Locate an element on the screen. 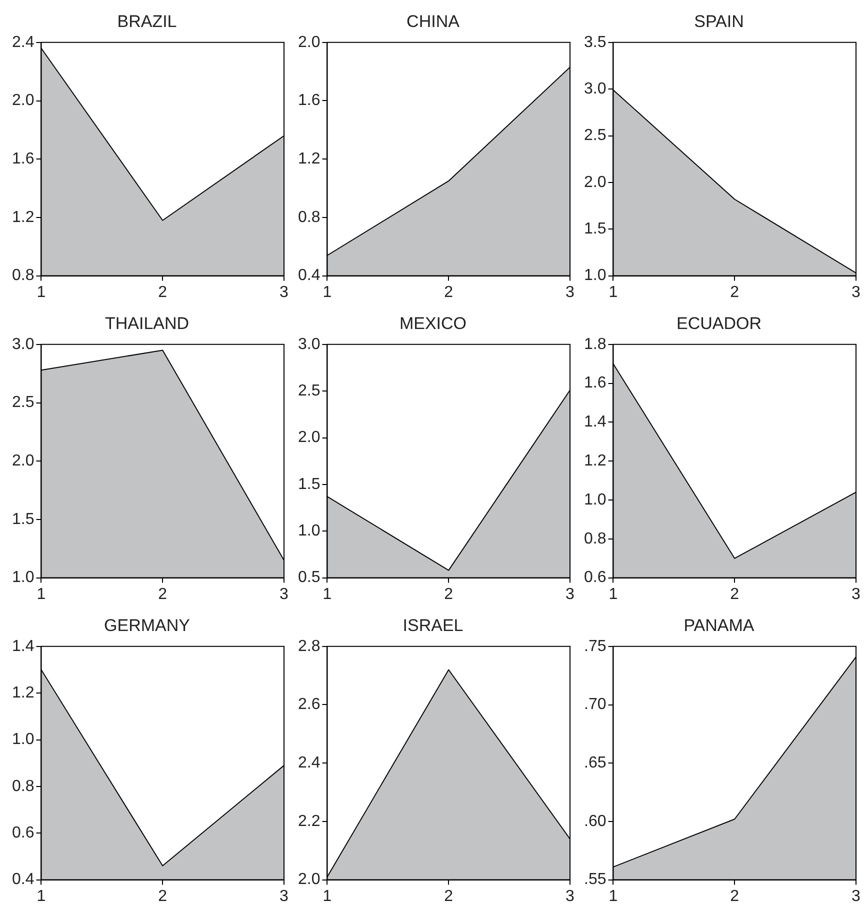  y-tick-label: .55 is located at coordinates (595, 879).